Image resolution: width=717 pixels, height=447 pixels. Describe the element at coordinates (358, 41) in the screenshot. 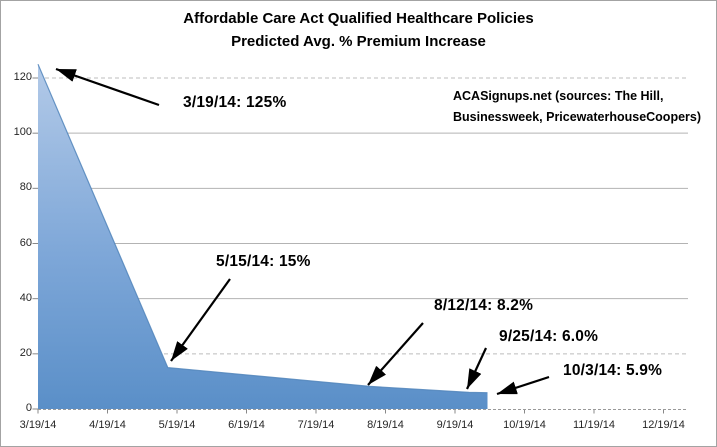

I see `chart-title-line2: Predicted Avg. % Premium Increase` at that location.